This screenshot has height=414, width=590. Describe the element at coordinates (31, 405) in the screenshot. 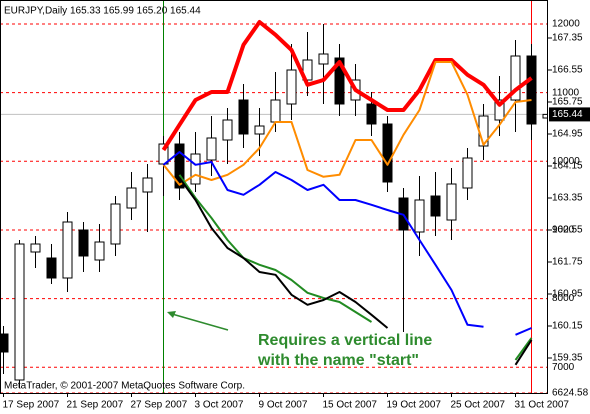

I see `x-tick-label: 17 Sep 2007` at that location.